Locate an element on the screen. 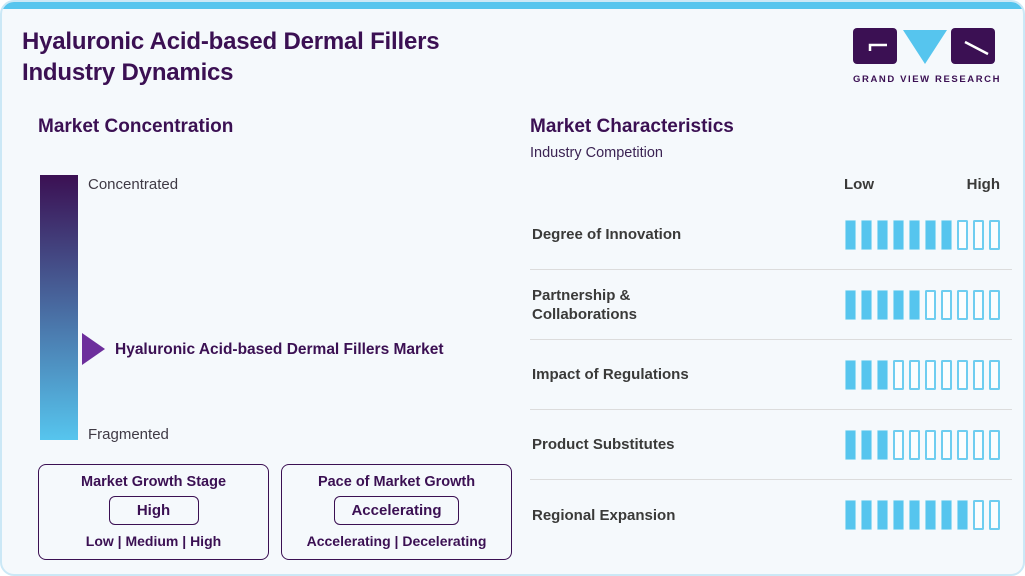 This screenshot has height=576, width=1025. characteristic-label: Impact of Regulations is located at coordinates (610, 374).